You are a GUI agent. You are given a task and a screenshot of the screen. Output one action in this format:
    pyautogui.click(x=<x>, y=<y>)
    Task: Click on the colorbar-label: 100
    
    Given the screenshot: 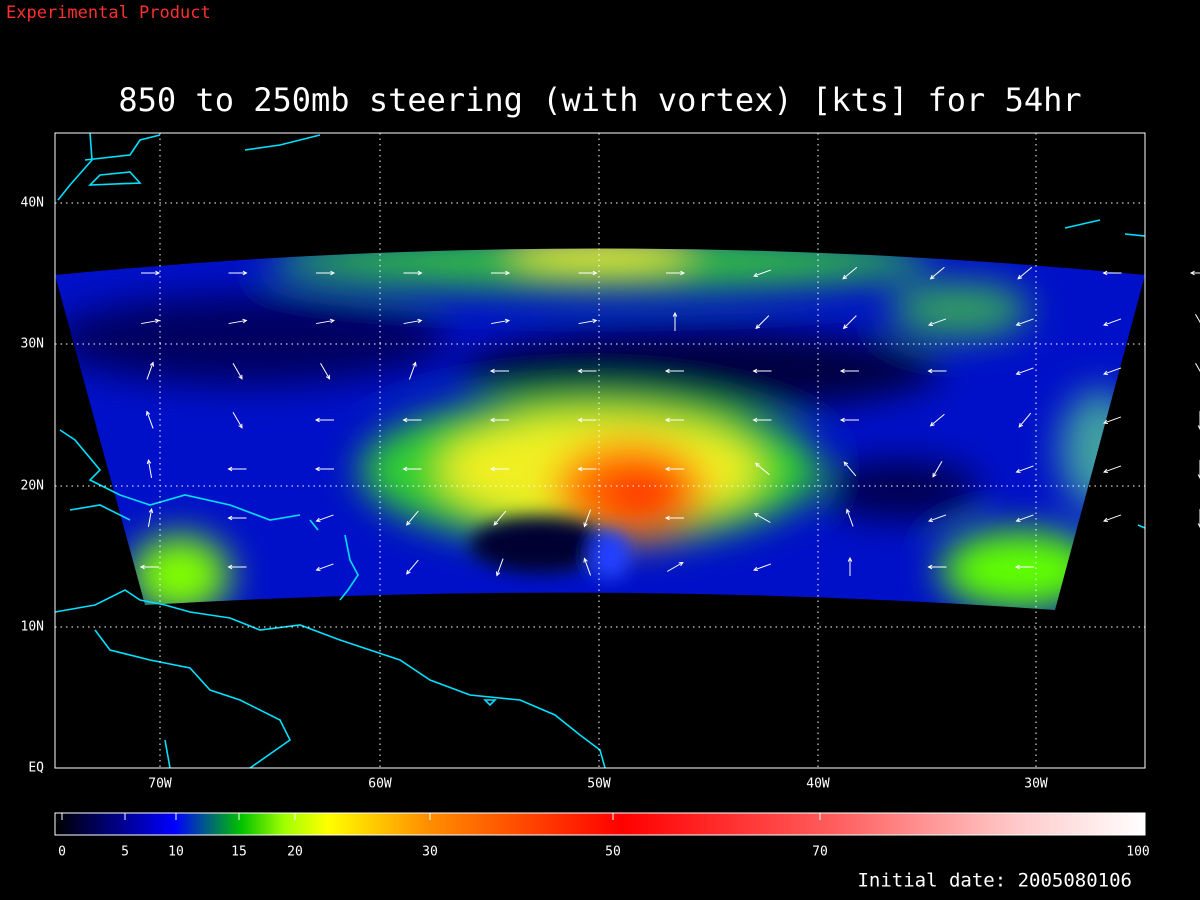 What is the action you would take?
    pyautogui.click(x=1137, y=852)
    